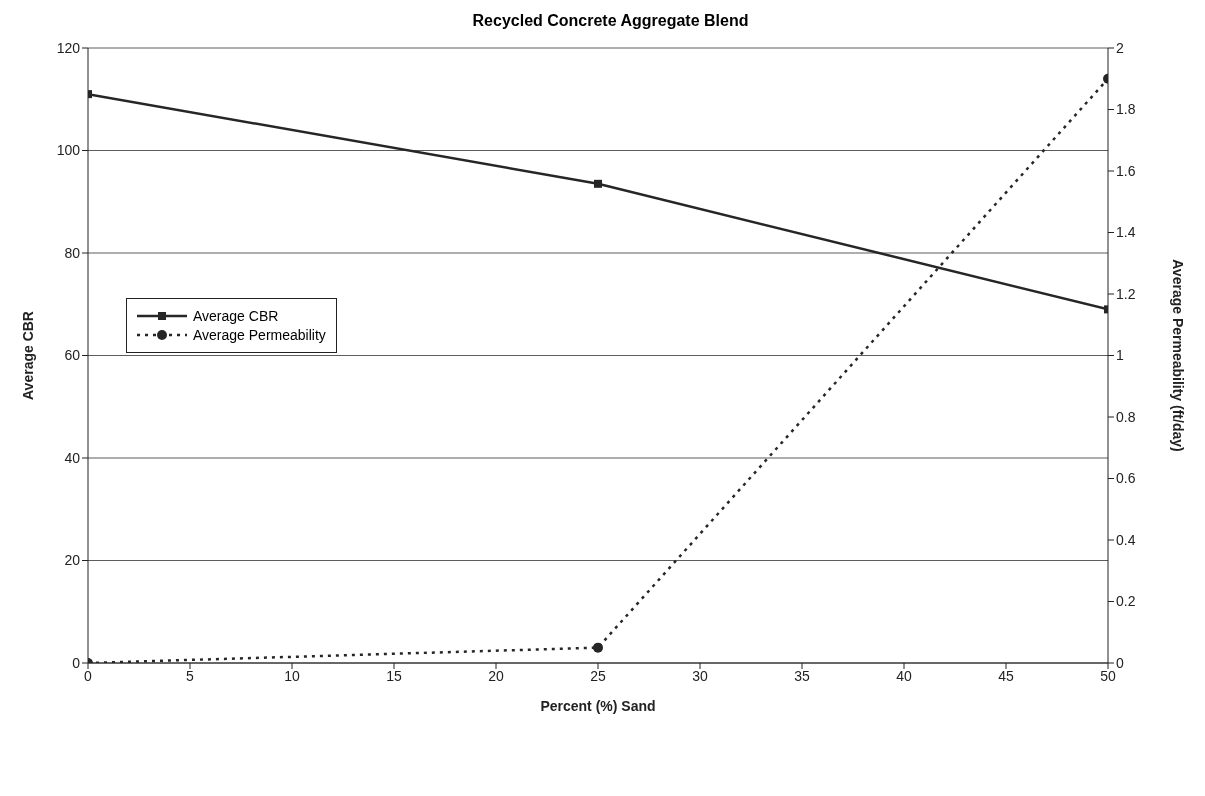 The height and width of the screenshot is (796, 1205). Describe the element at coordinates (904, 675) in the screenshot. I see `x-tick-label: 40` at that location.